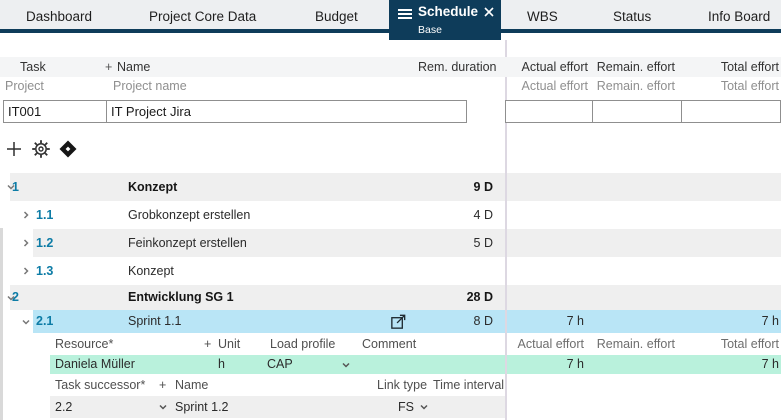 The height and width of the screenshot is (420, 781). I want to click on subheader-remain-effort: Remain. effort, so click(635, 86).